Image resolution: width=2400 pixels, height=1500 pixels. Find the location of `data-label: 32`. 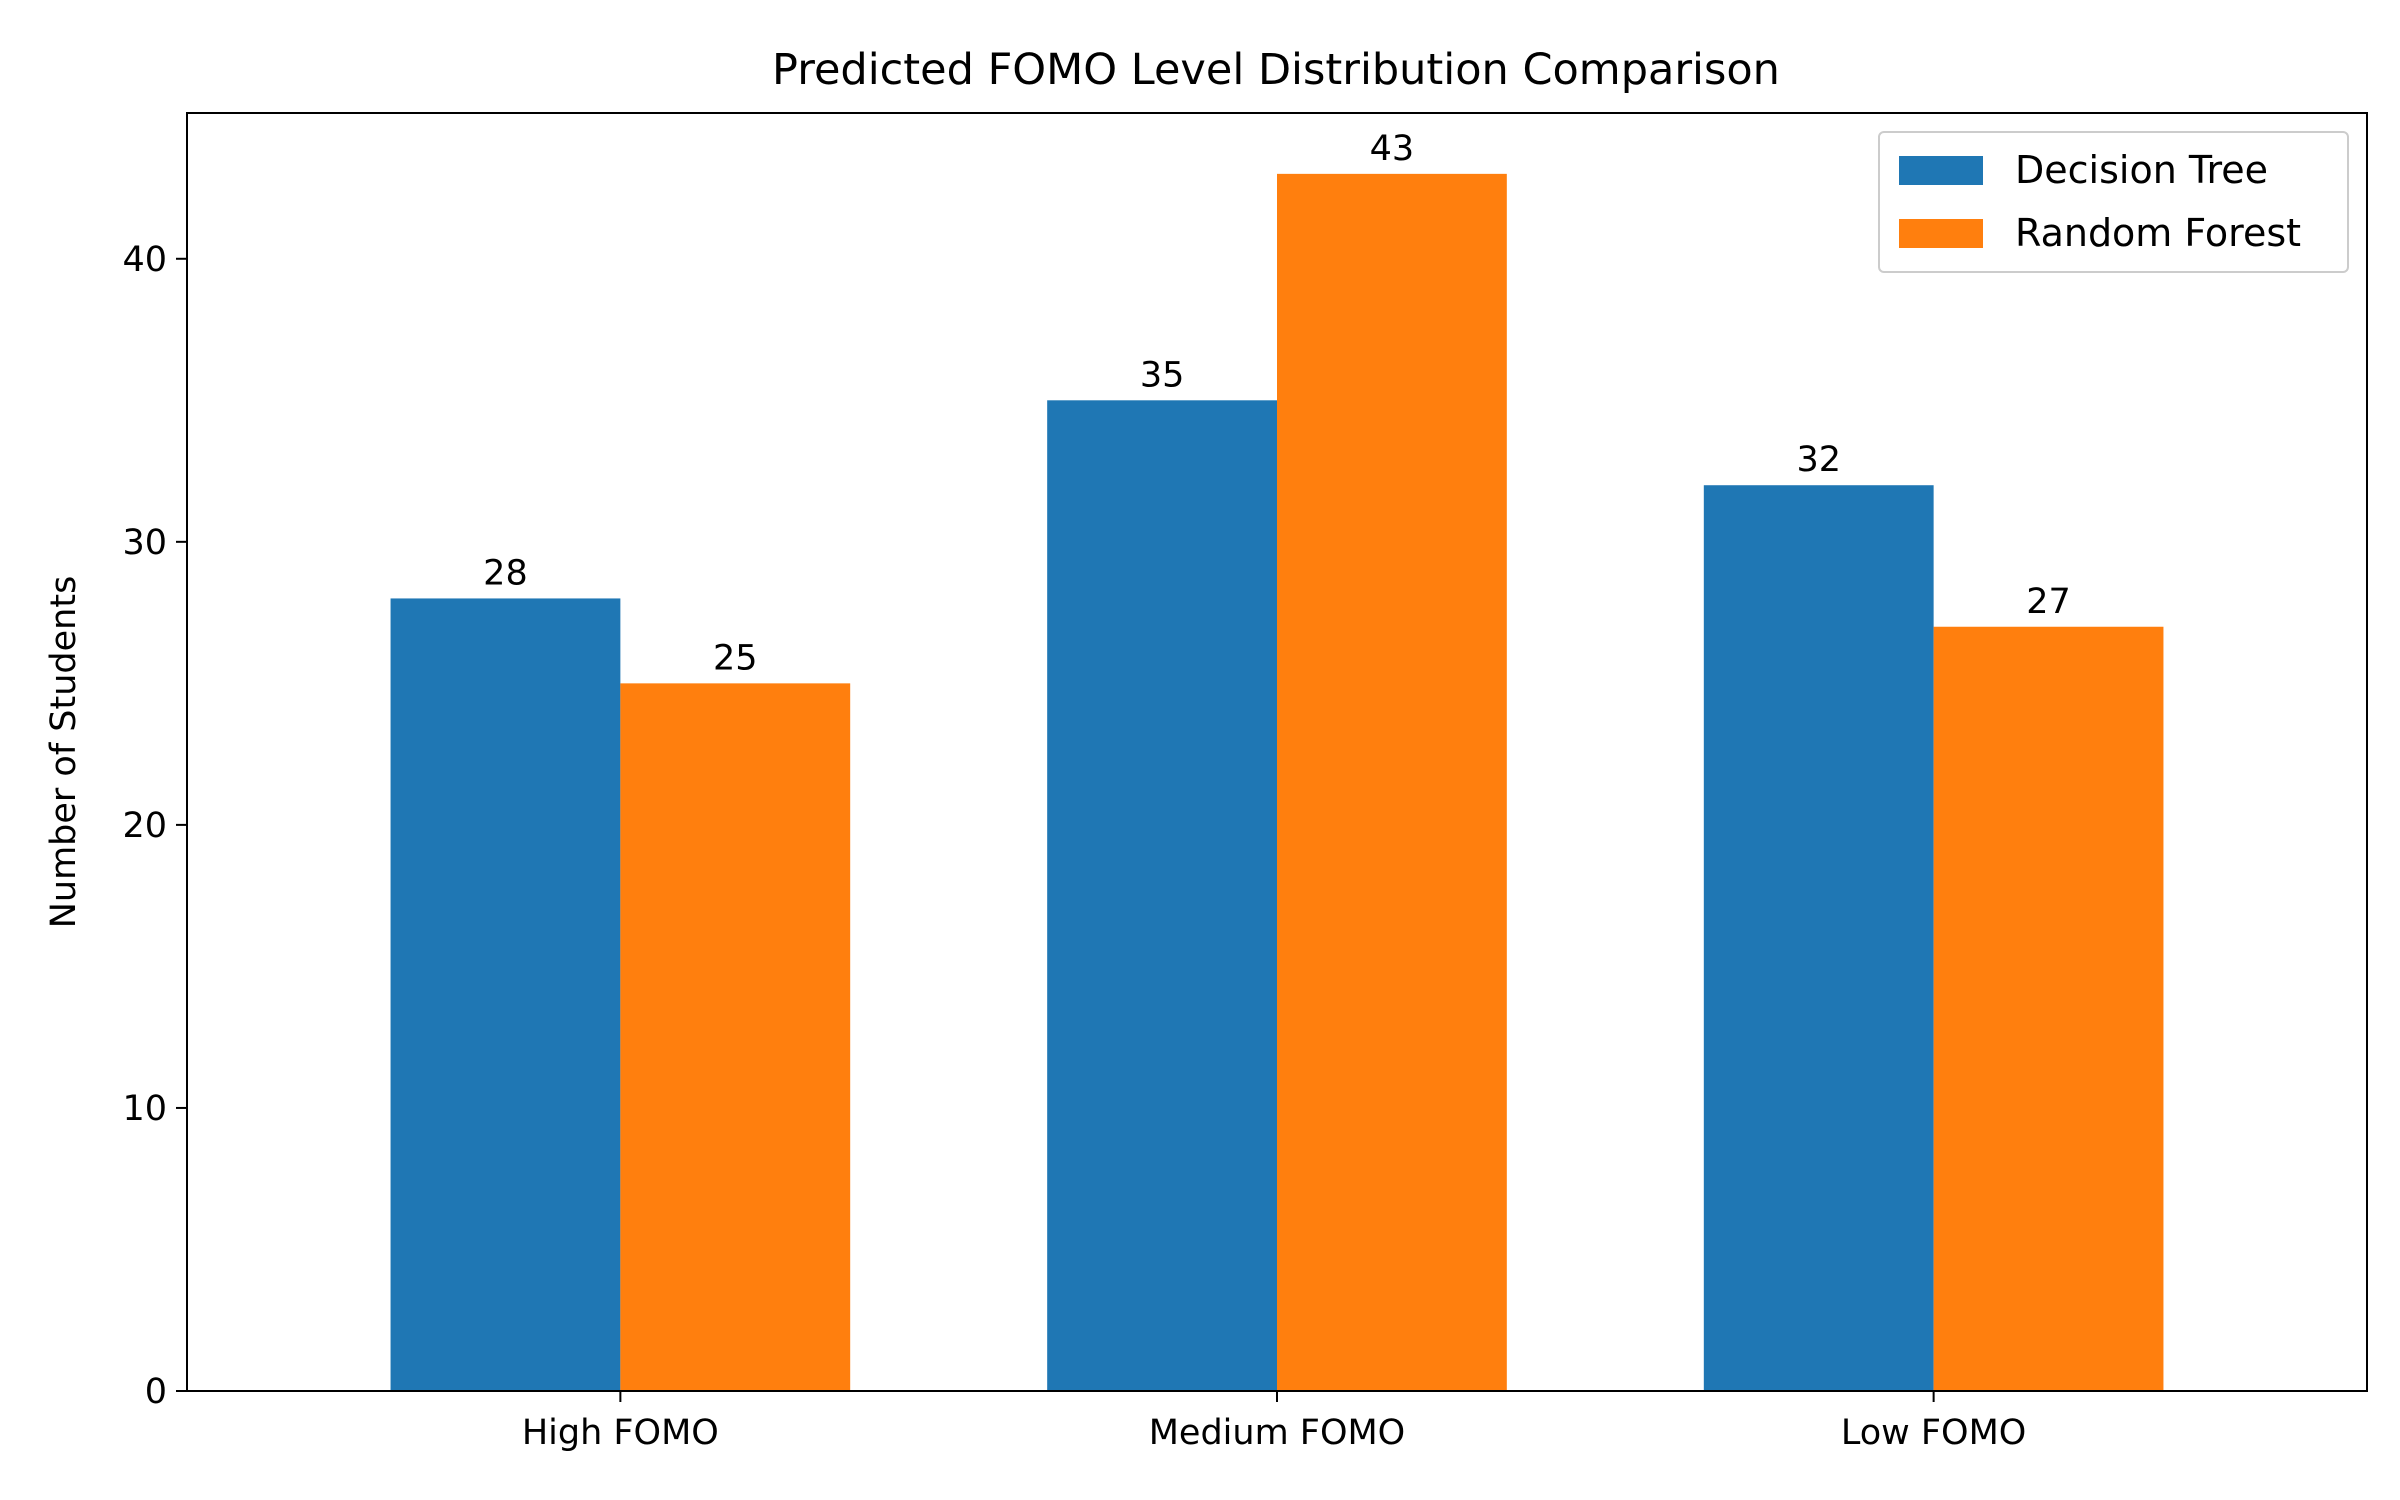

data-label: 32 is located at coordinates (1818, 460).